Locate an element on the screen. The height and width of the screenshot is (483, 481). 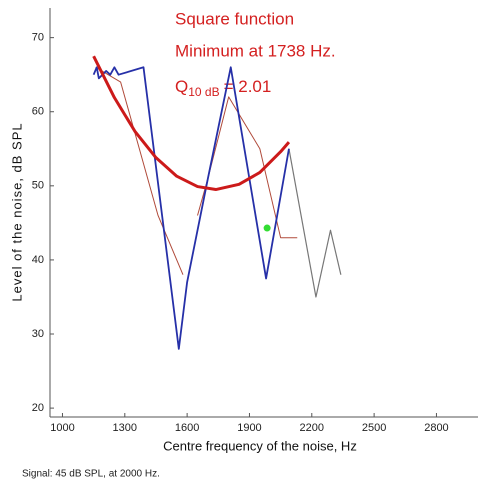
annotation: Square function is located at coordinates (234, 18).